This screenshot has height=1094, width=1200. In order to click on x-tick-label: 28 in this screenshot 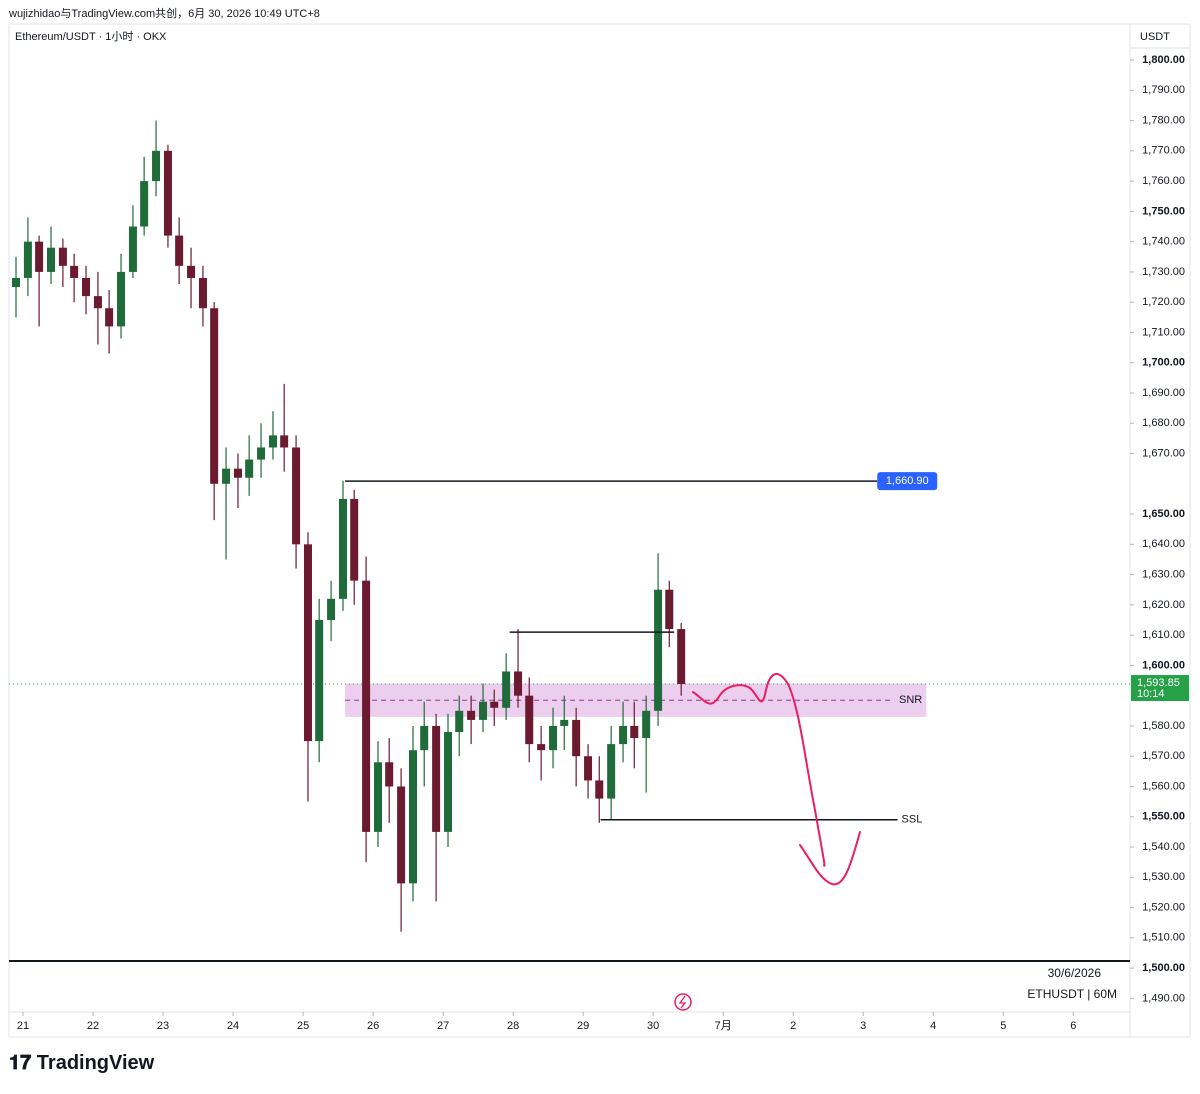, I will do `click(513, 1026)`.